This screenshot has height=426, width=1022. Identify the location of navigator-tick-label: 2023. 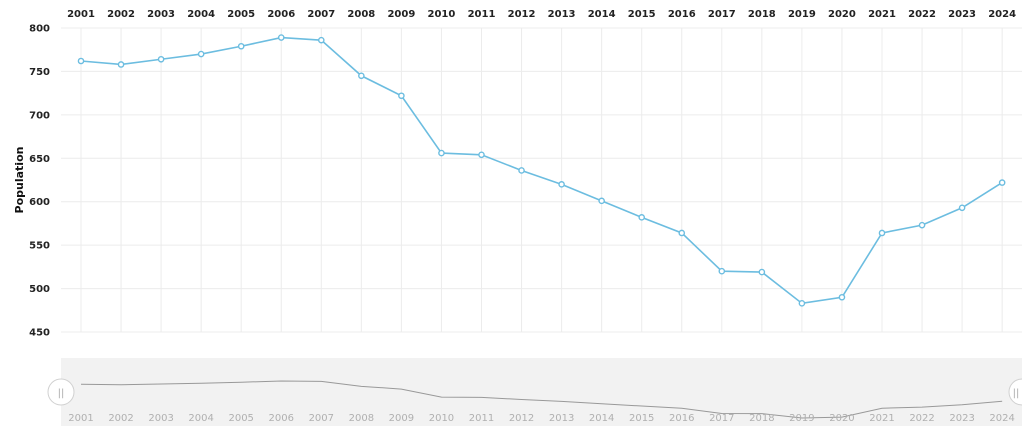
(961, 418).